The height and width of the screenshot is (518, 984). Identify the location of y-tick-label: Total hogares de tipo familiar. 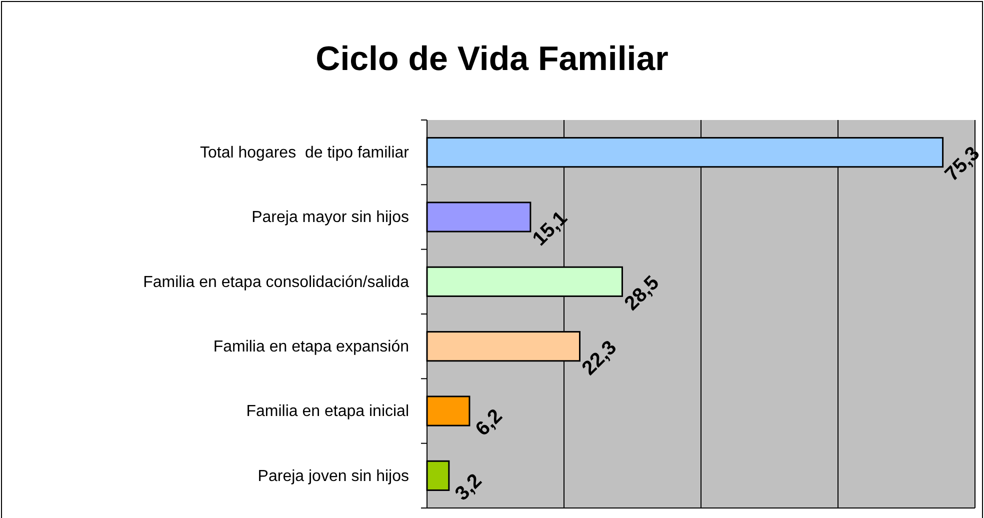
(305, 153).